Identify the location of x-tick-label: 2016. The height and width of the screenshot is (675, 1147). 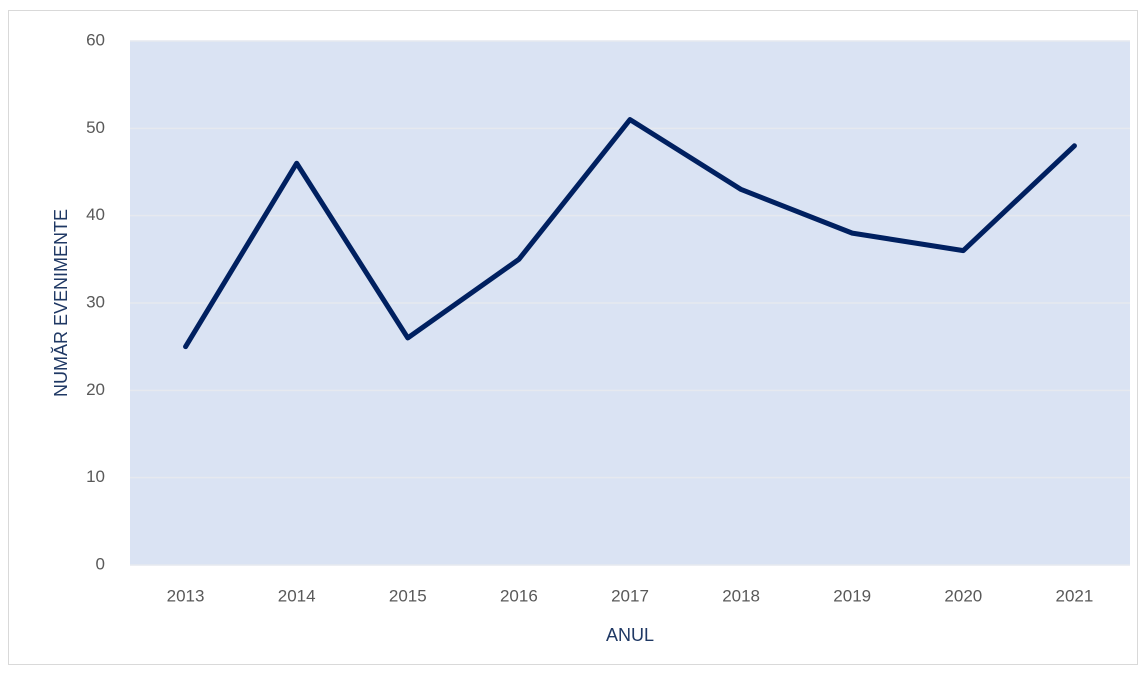
(519, 595).